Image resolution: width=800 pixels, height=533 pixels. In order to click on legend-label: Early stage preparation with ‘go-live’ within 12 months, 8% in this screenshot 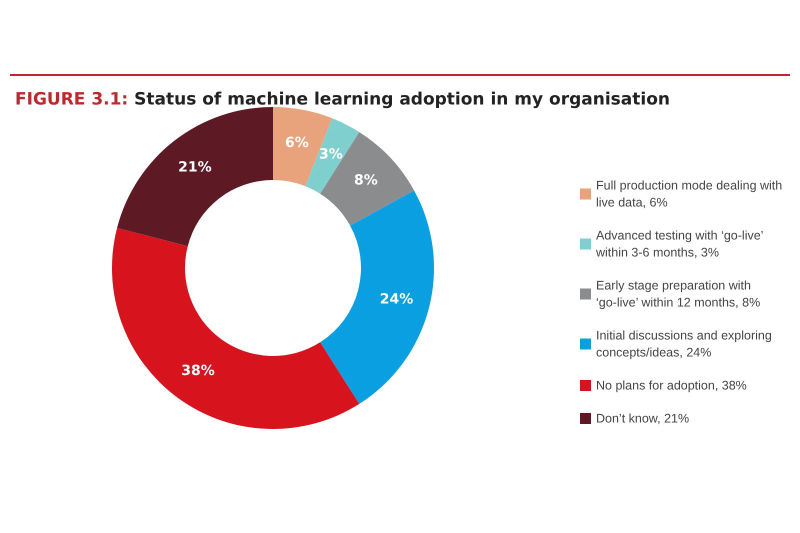, I will do `click(678, 294)`.